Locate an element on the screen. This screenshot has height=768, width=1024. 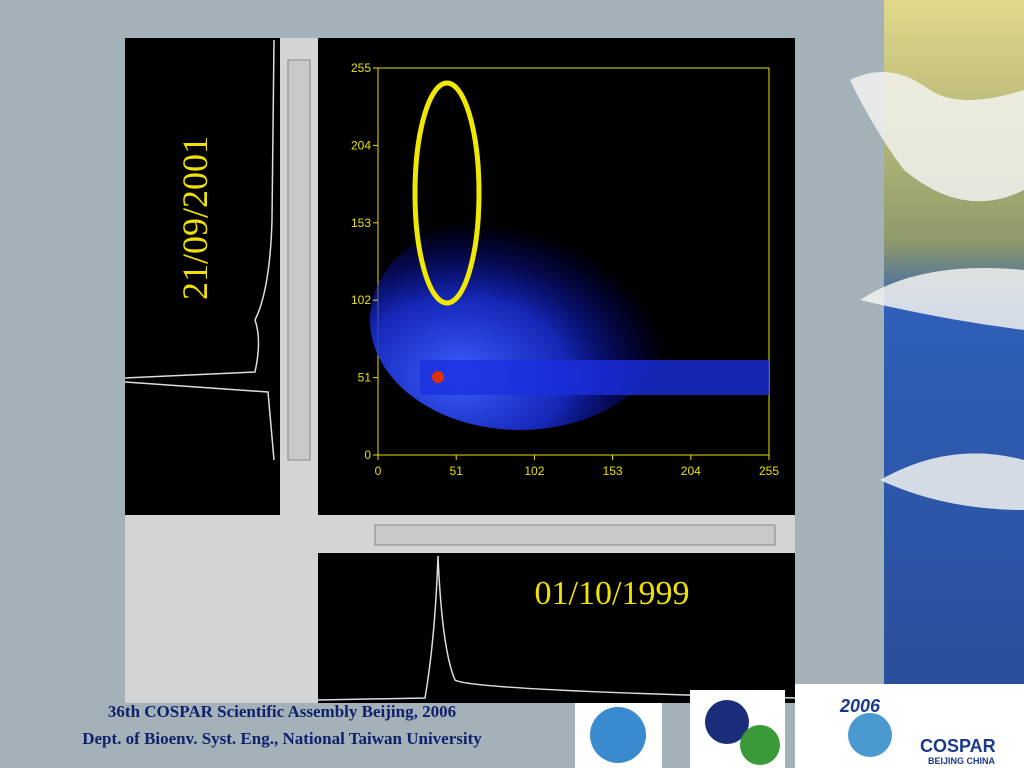
bottom-date: 01/10/1999 is located at coordinates (612, 593).